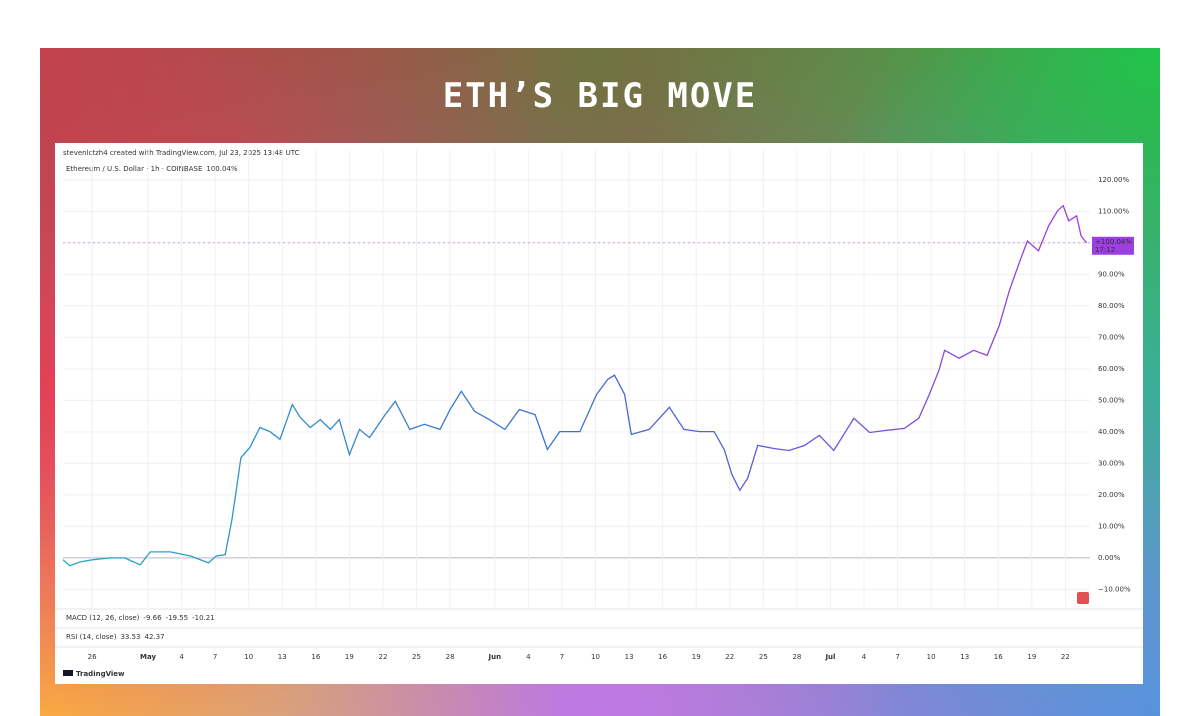  I want to click on y-tick-label: 80.00%, so click(1111, 306).